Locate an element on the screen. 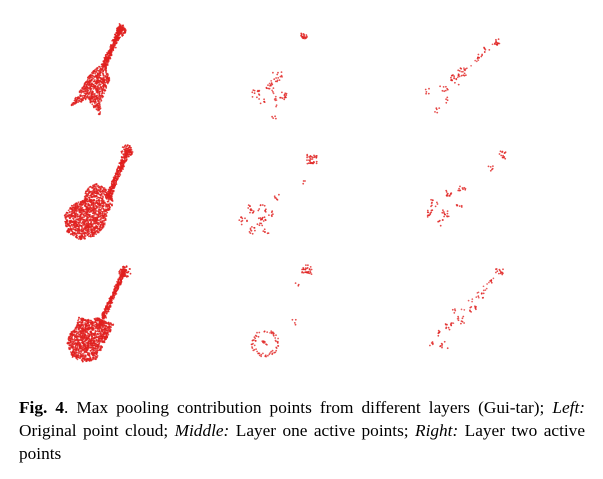 The height and width of the screenshot is (479, 603). middle-label: Middle: is located at coordinates (202, 430).